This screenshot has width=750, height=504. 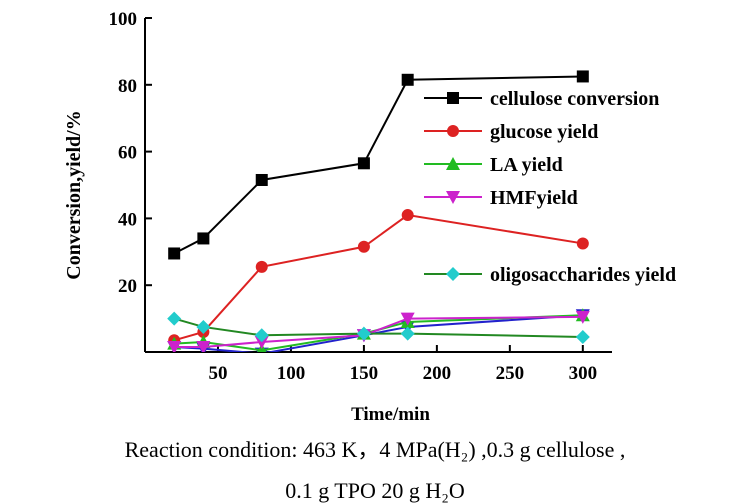 What do you see at coordinates (127, 219) in the screenshot?
I see `y-tick-label: 40` at bounding box center [127, 219].